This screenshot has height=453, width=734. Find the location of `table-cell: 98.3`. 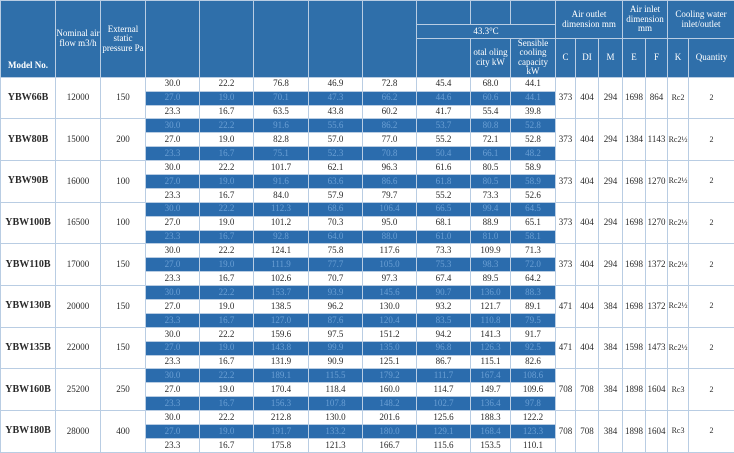

table-cell: 98.3 is located at coordinates (491, 265).